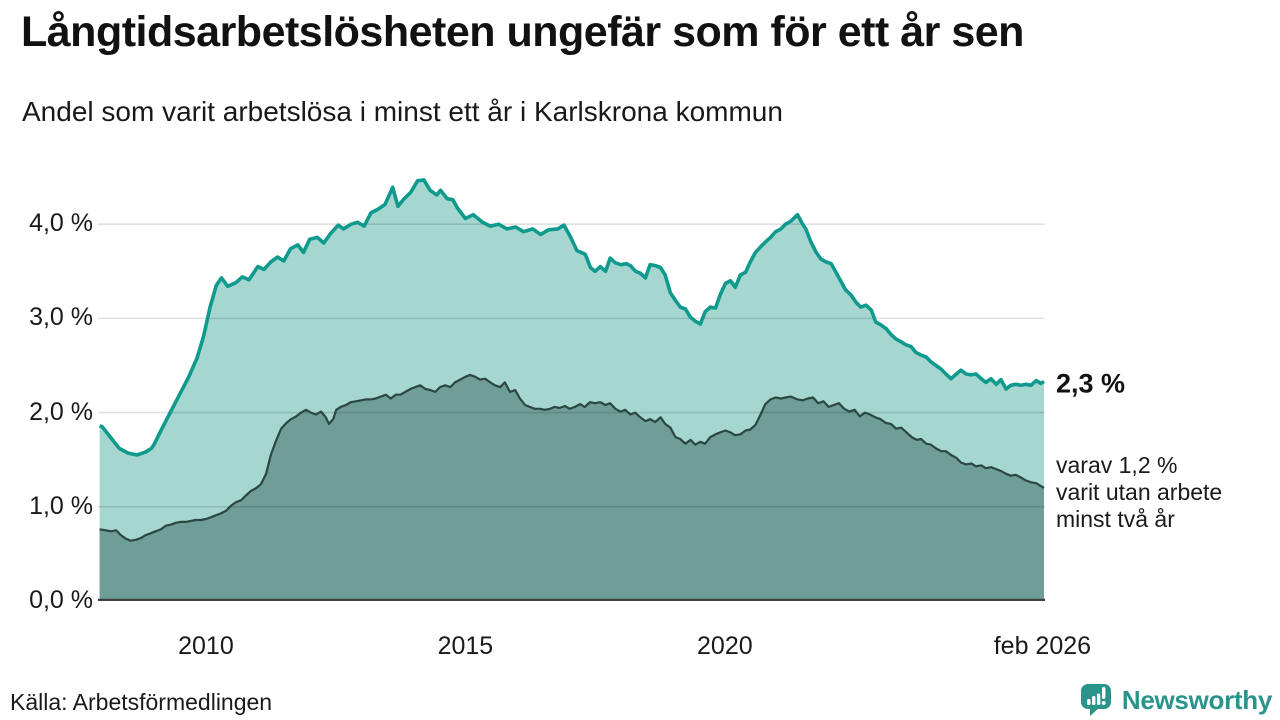 This screenshot has height=720, width=1280. What do you see at coordinates (206, 646) in the screenshot?
I see `x-tick-label: 2010` at bounding box center [206, 646].